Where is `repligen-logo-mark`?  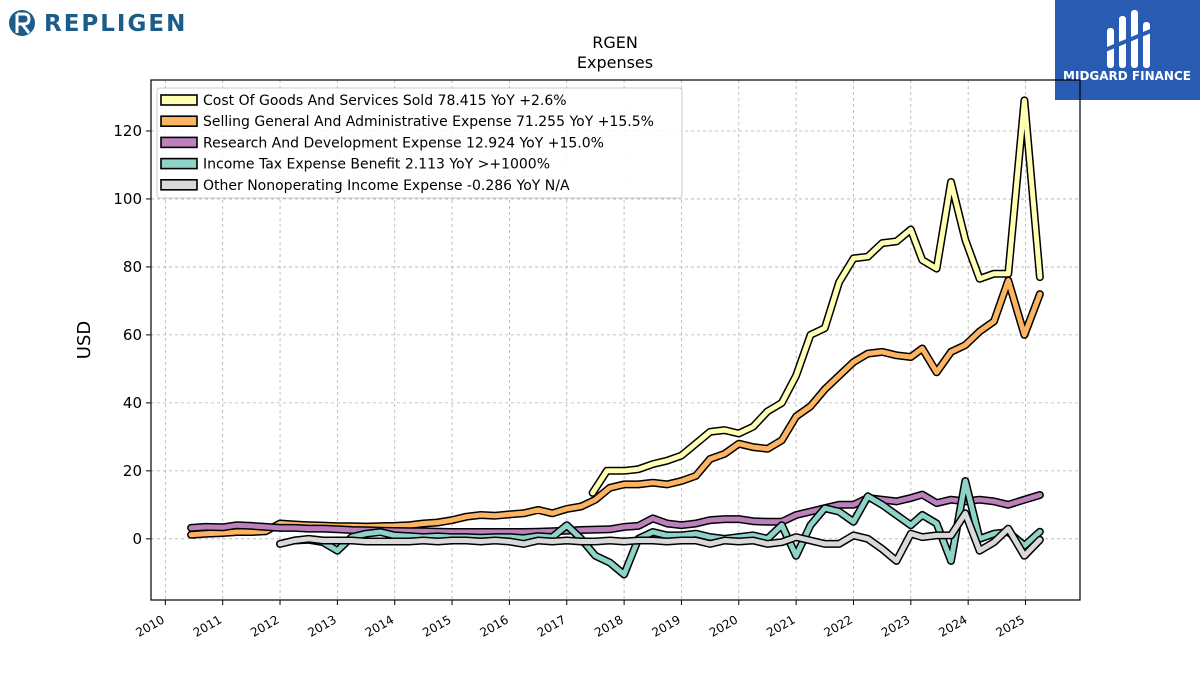
repligen-logo-mark is located at coordinates (22, 23).